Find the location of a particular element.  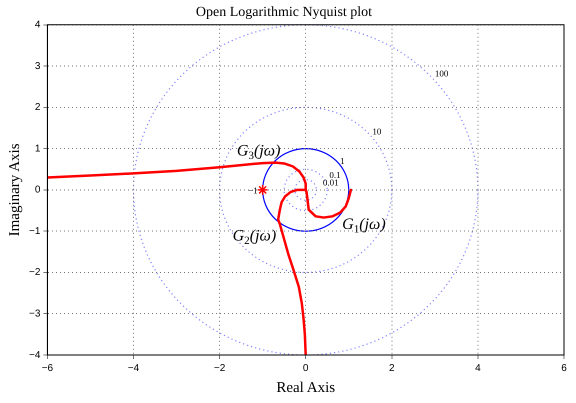

y-tick-label: 3 is located at coordinates (37, 66).